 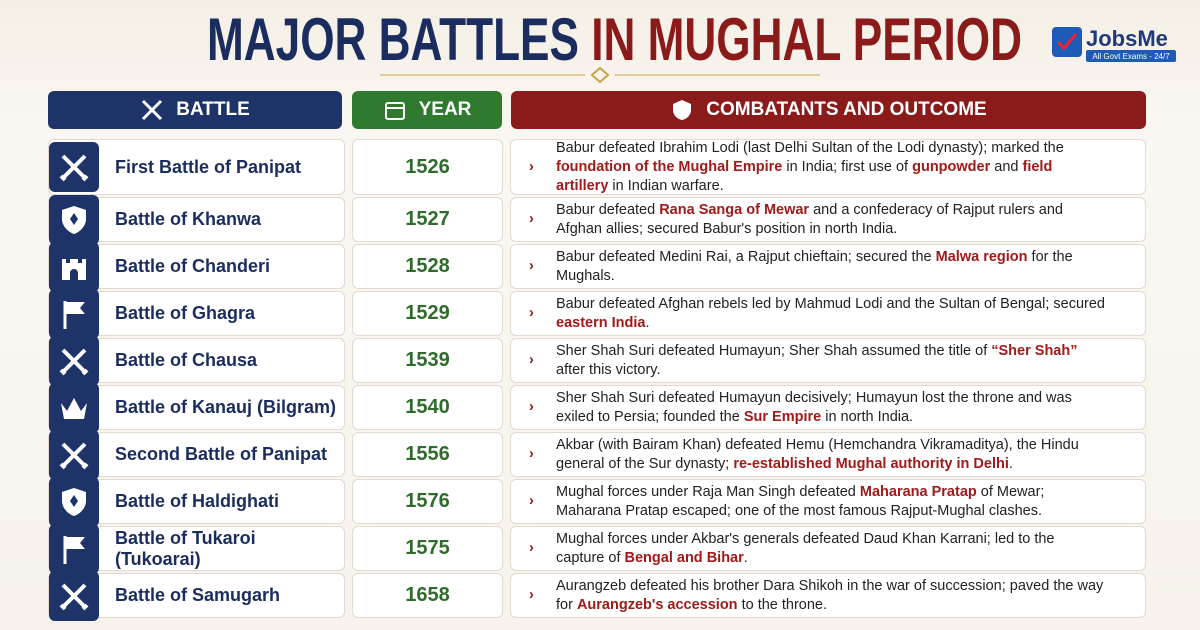 What do you see at coordinates (196, 313) in the screenshot?
I see `battle-cell: Battle of Ghagra` at bounding box center [196, 313].